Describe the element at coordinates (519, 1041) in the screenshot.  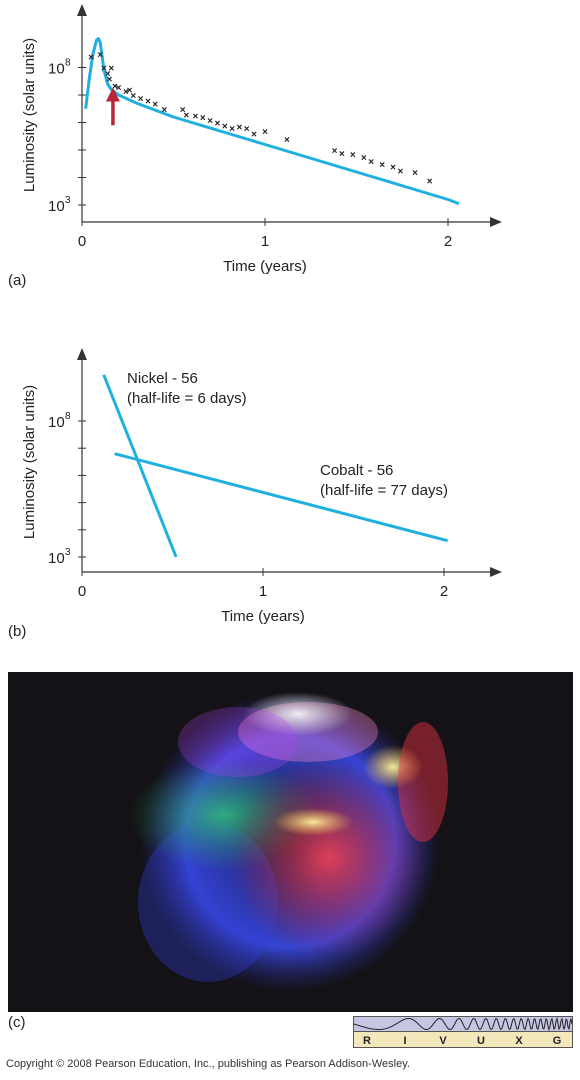
I see `spectrum-band-X: X` at that location.